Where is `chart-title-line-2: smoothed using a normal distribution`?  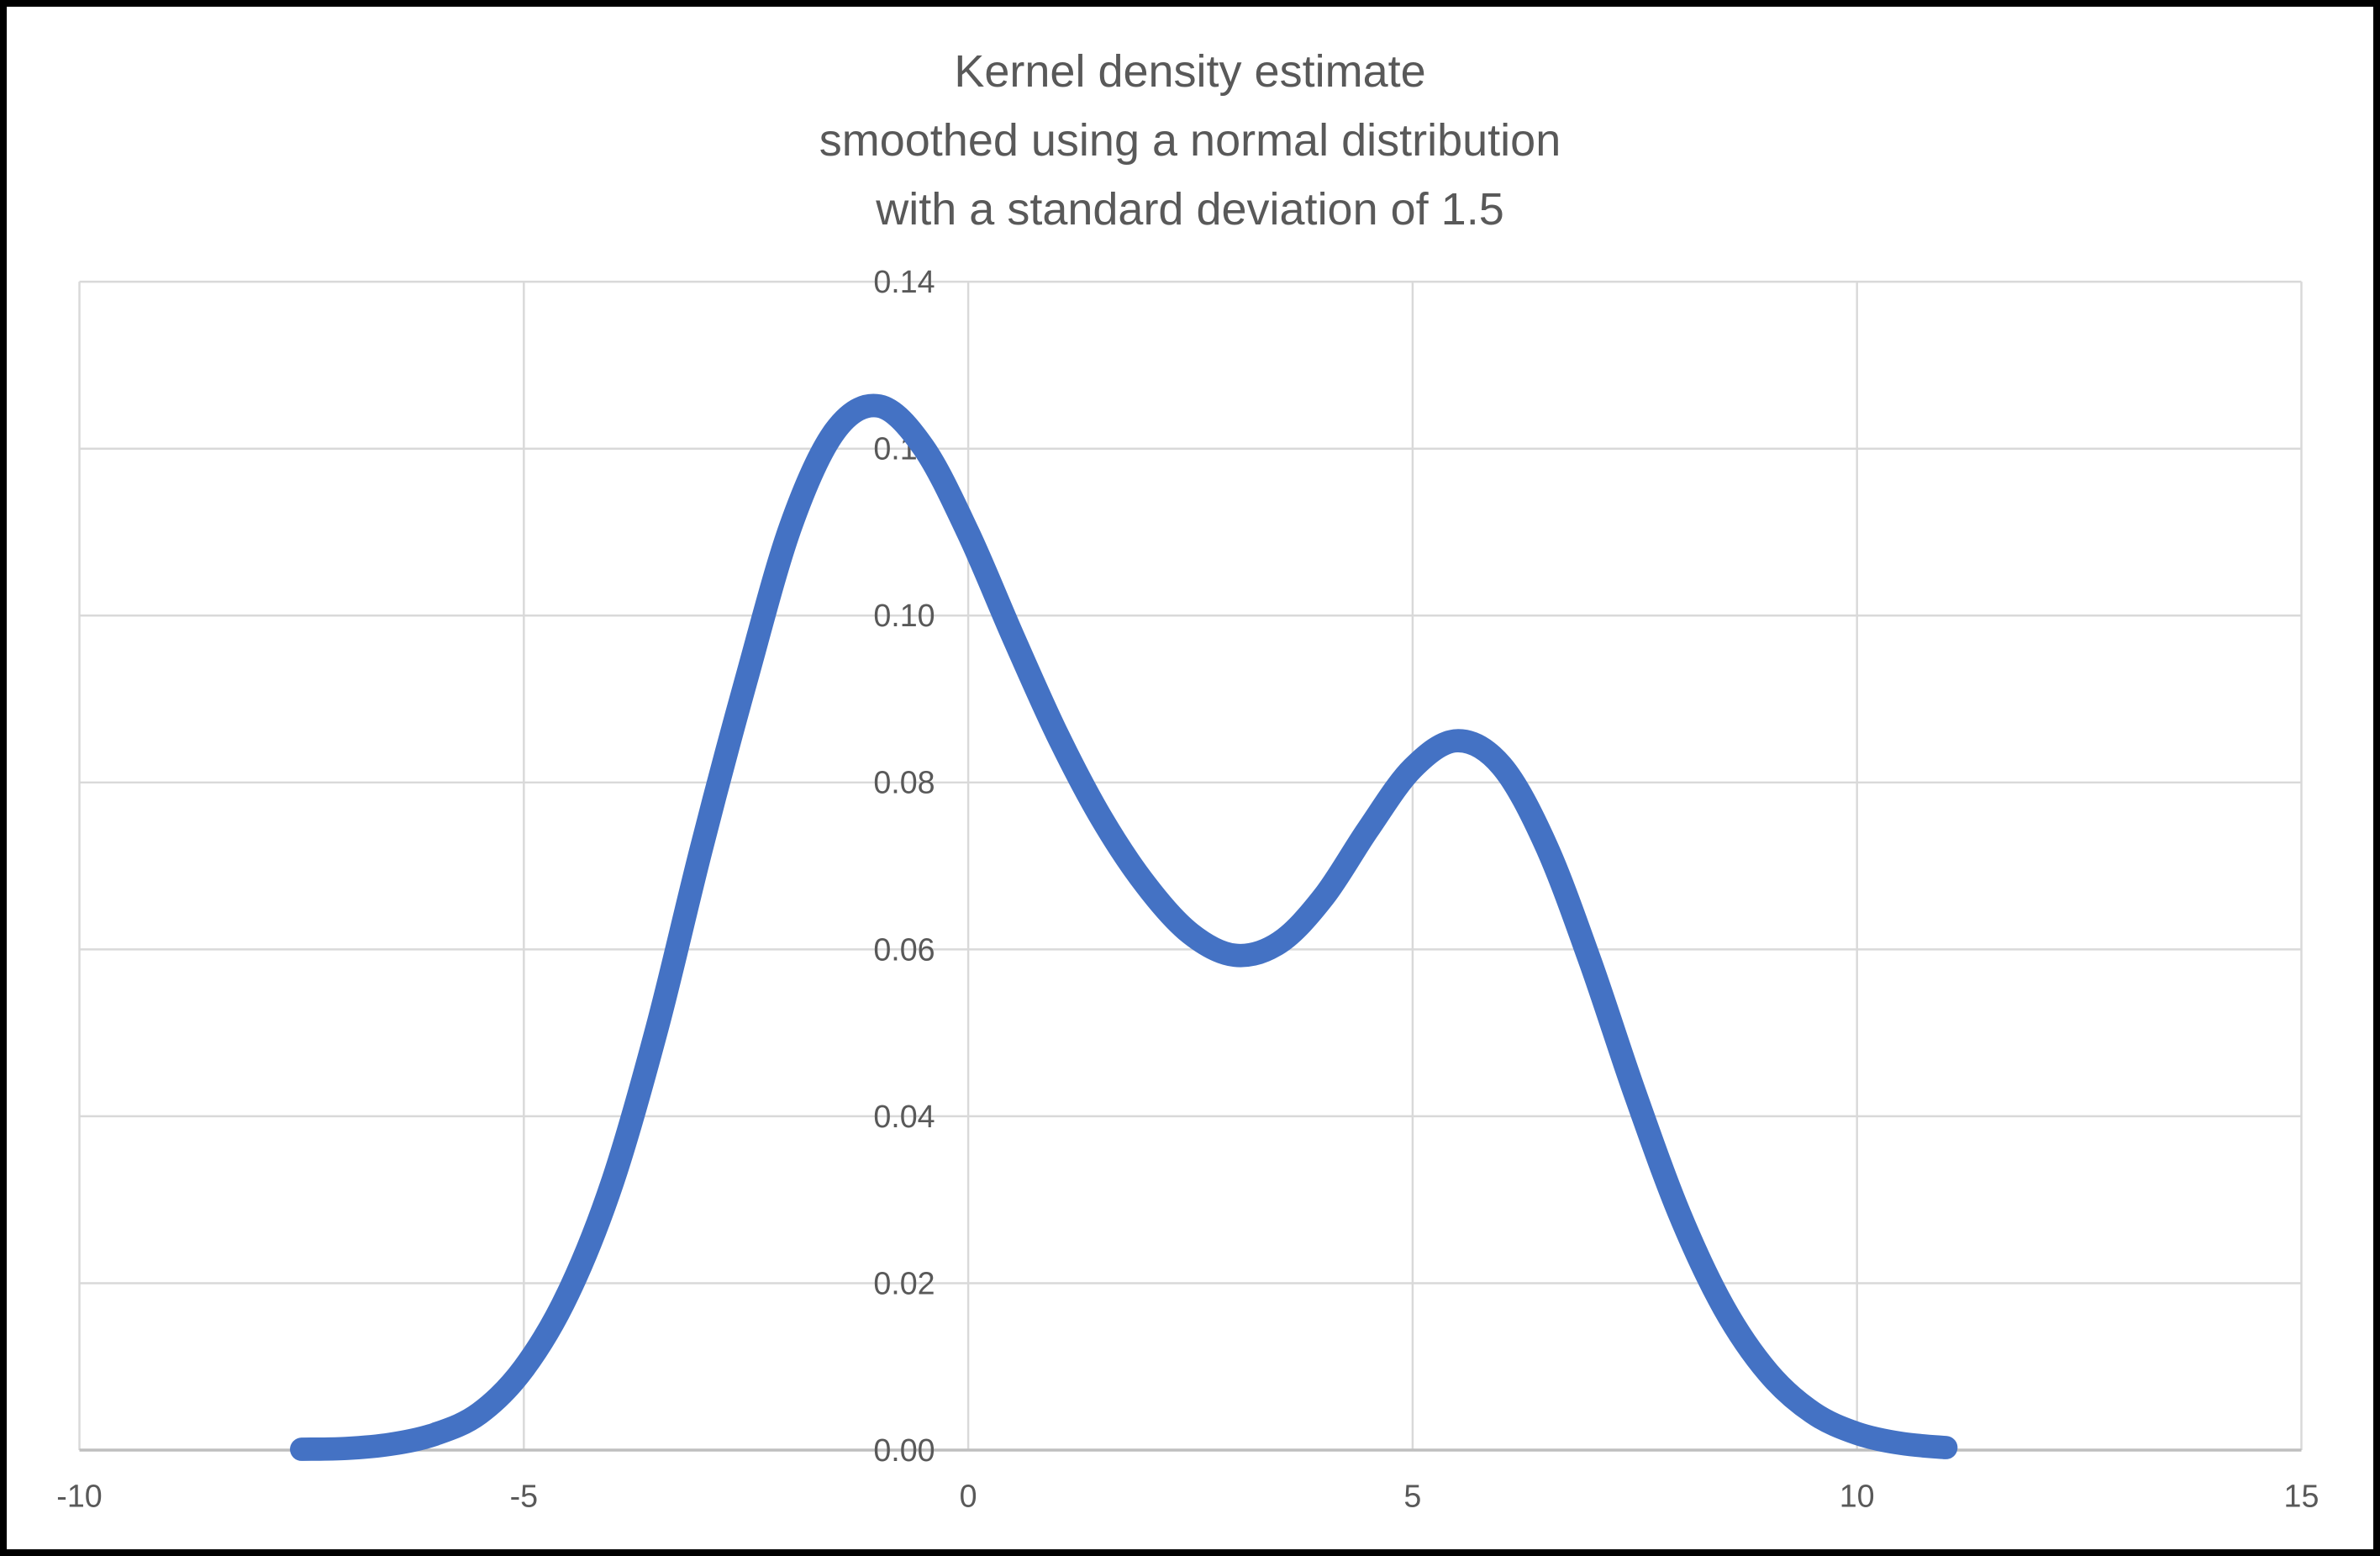 chart-title-line-2: smoothed using a normal distribution is located at coordinates (1190, 140).